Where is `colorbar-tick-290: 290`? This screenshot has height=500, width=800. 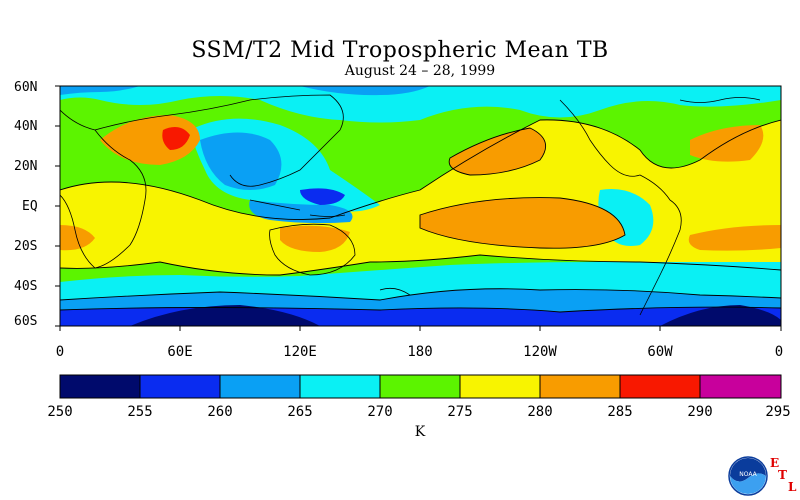 colorbar-tick-290: 290 is located at coordinates (700, 412).